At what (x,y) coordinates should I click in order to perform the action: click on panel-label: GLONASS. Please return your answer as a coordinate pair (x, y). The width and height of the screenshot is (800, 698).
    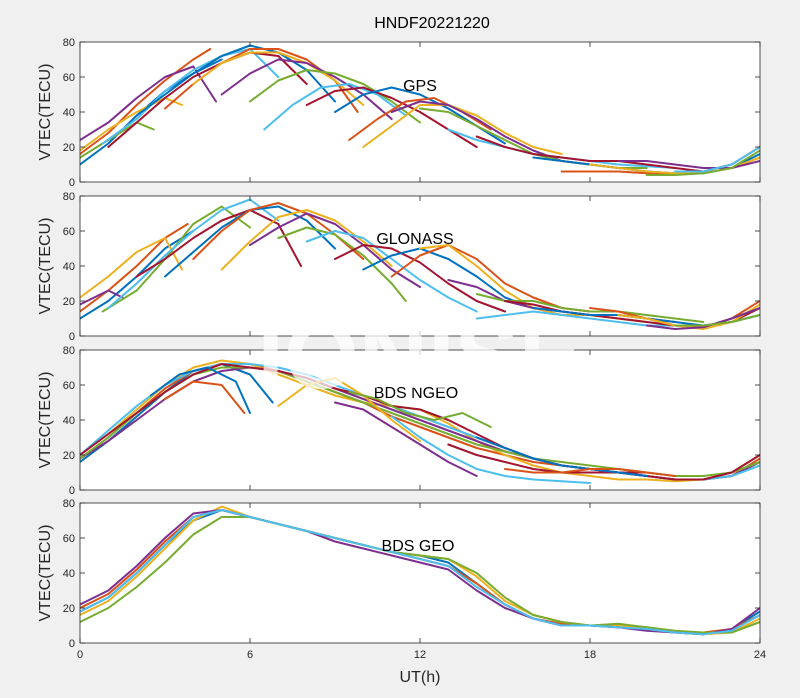
    Looking at the image, I should click on (414, 239).